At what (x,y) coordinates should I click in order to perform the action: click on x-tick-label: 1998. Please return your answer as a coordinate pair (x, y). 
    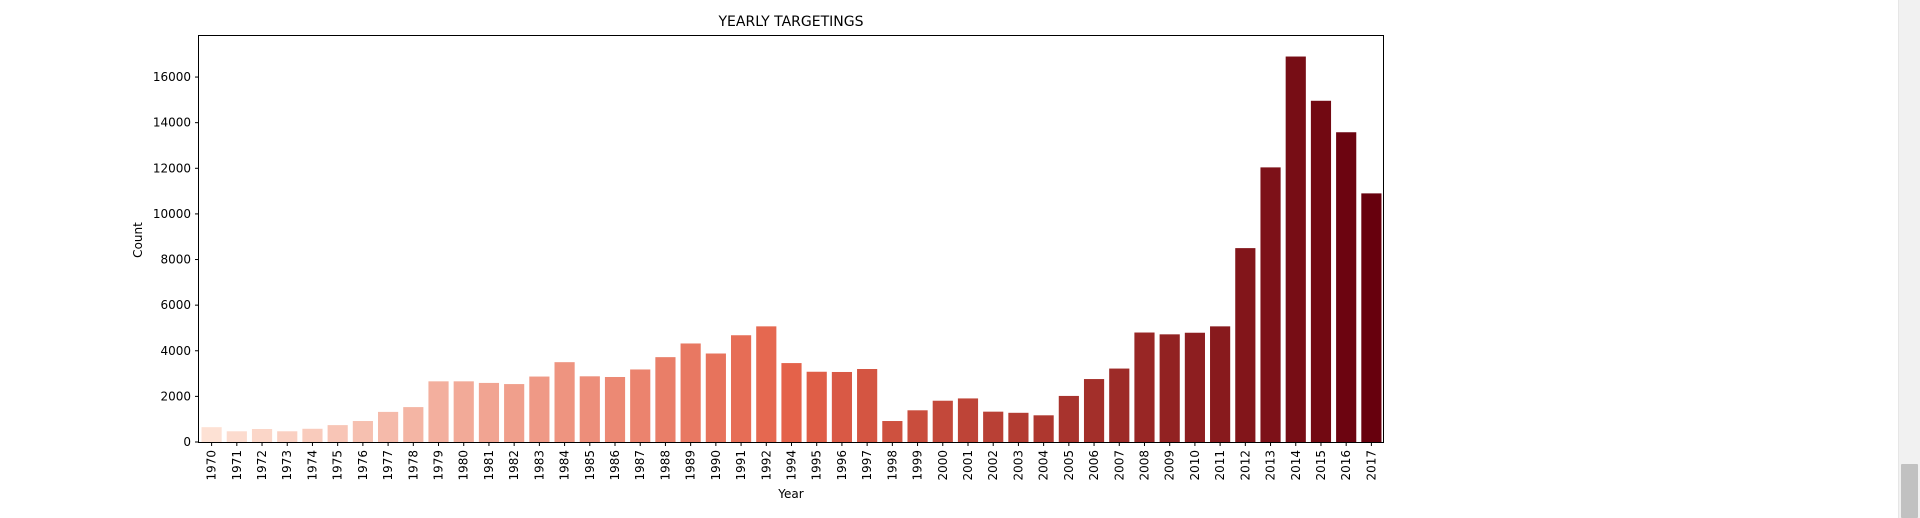
    Looking at the image, I should click on (892, 465).